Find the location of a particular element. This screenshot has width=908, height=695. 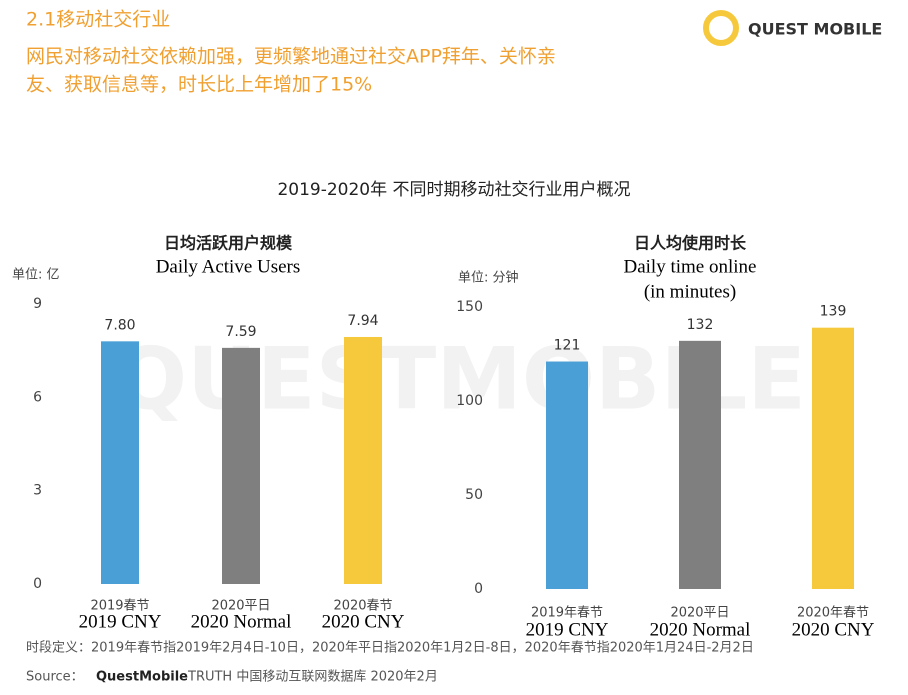

unit-label: 单位: 亿 is located at coordinates (36, 275).